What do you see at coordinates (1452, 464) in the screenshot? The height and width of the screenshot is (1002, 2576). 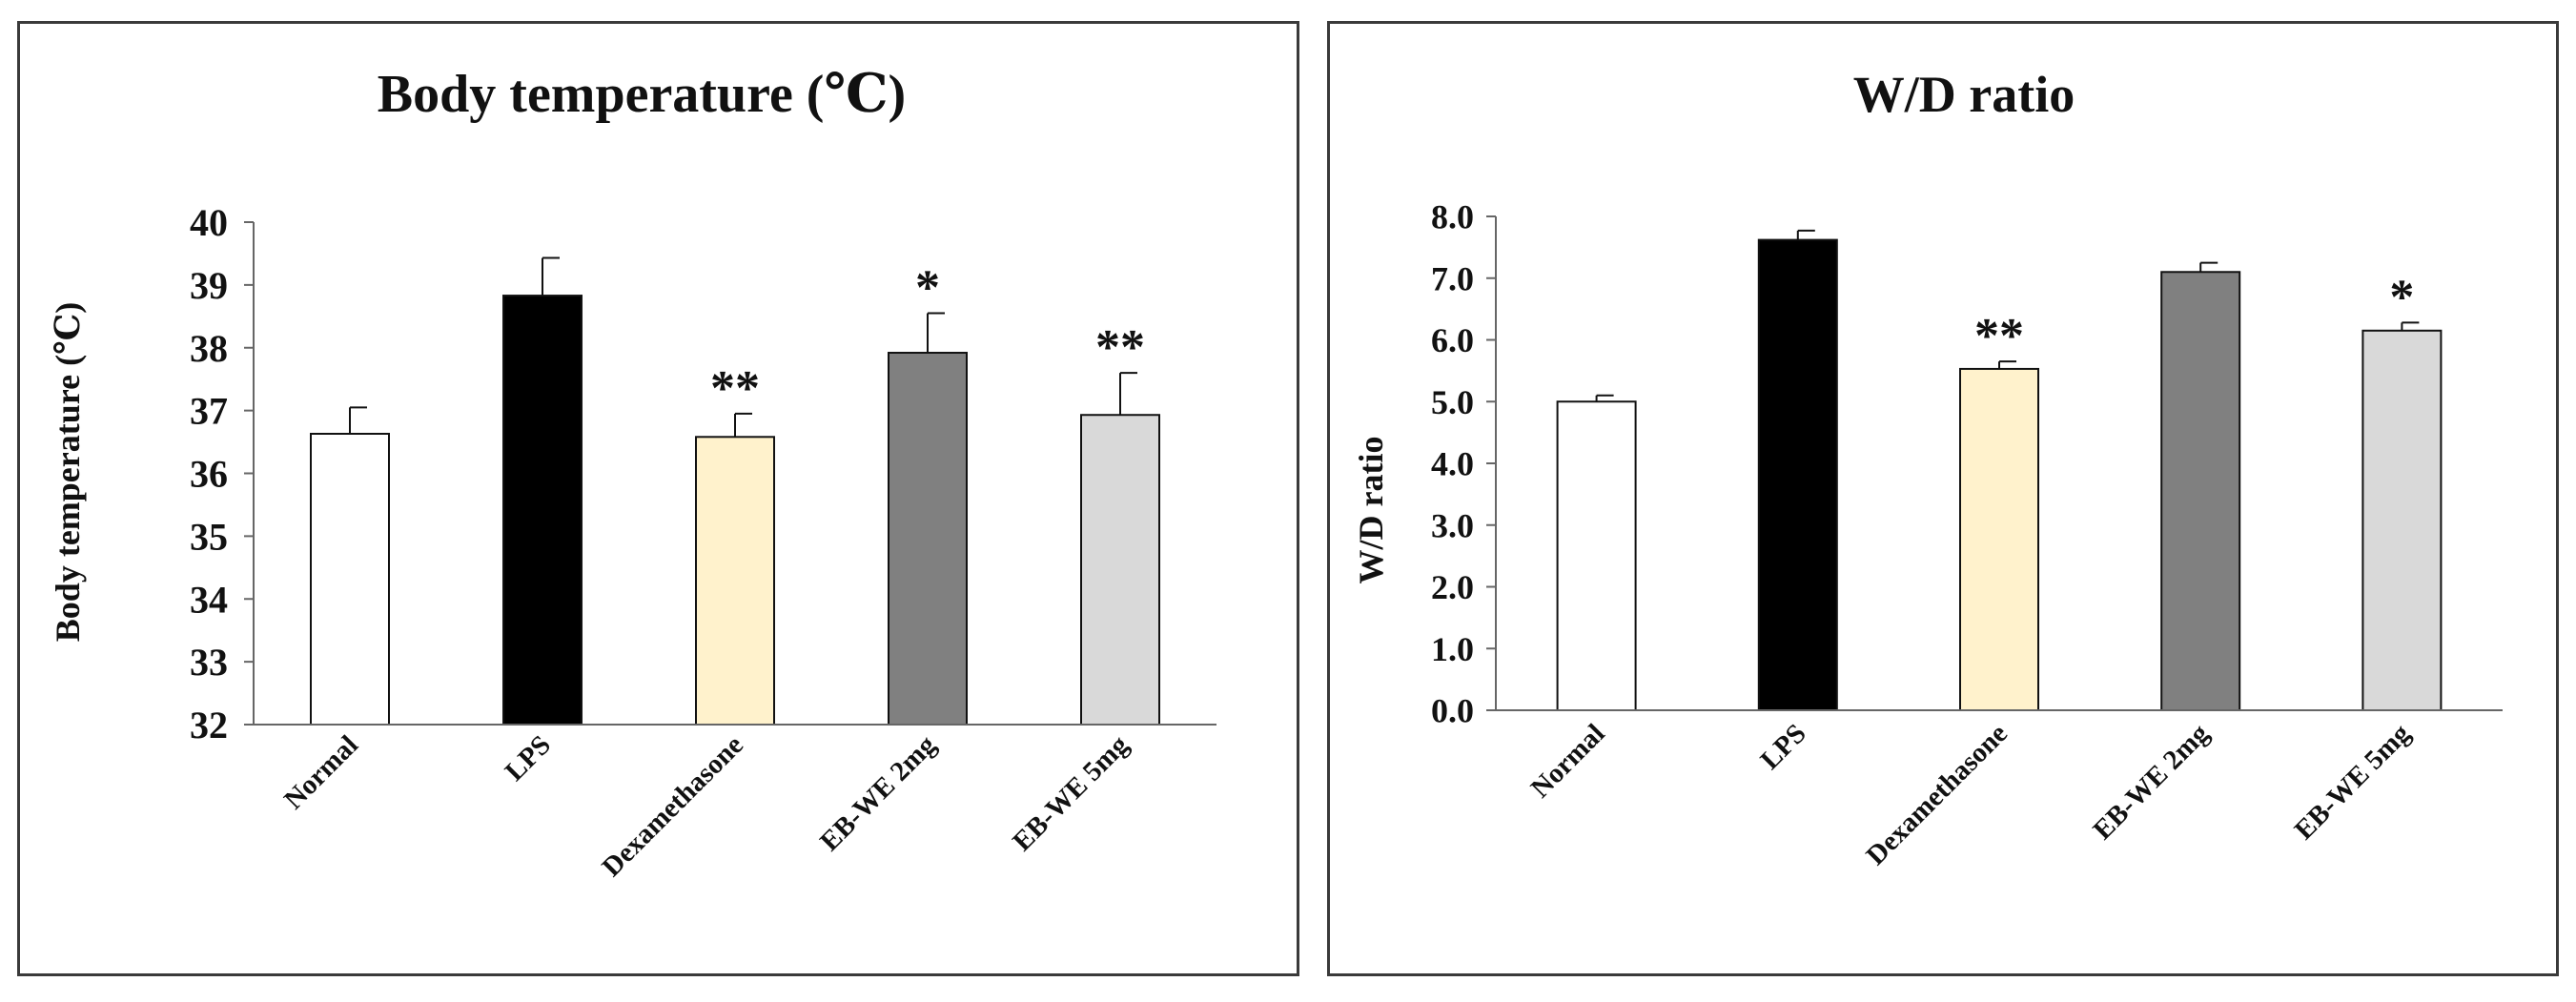 I see `y-tick-label: 4.0` at bounding box center [1452, 464].